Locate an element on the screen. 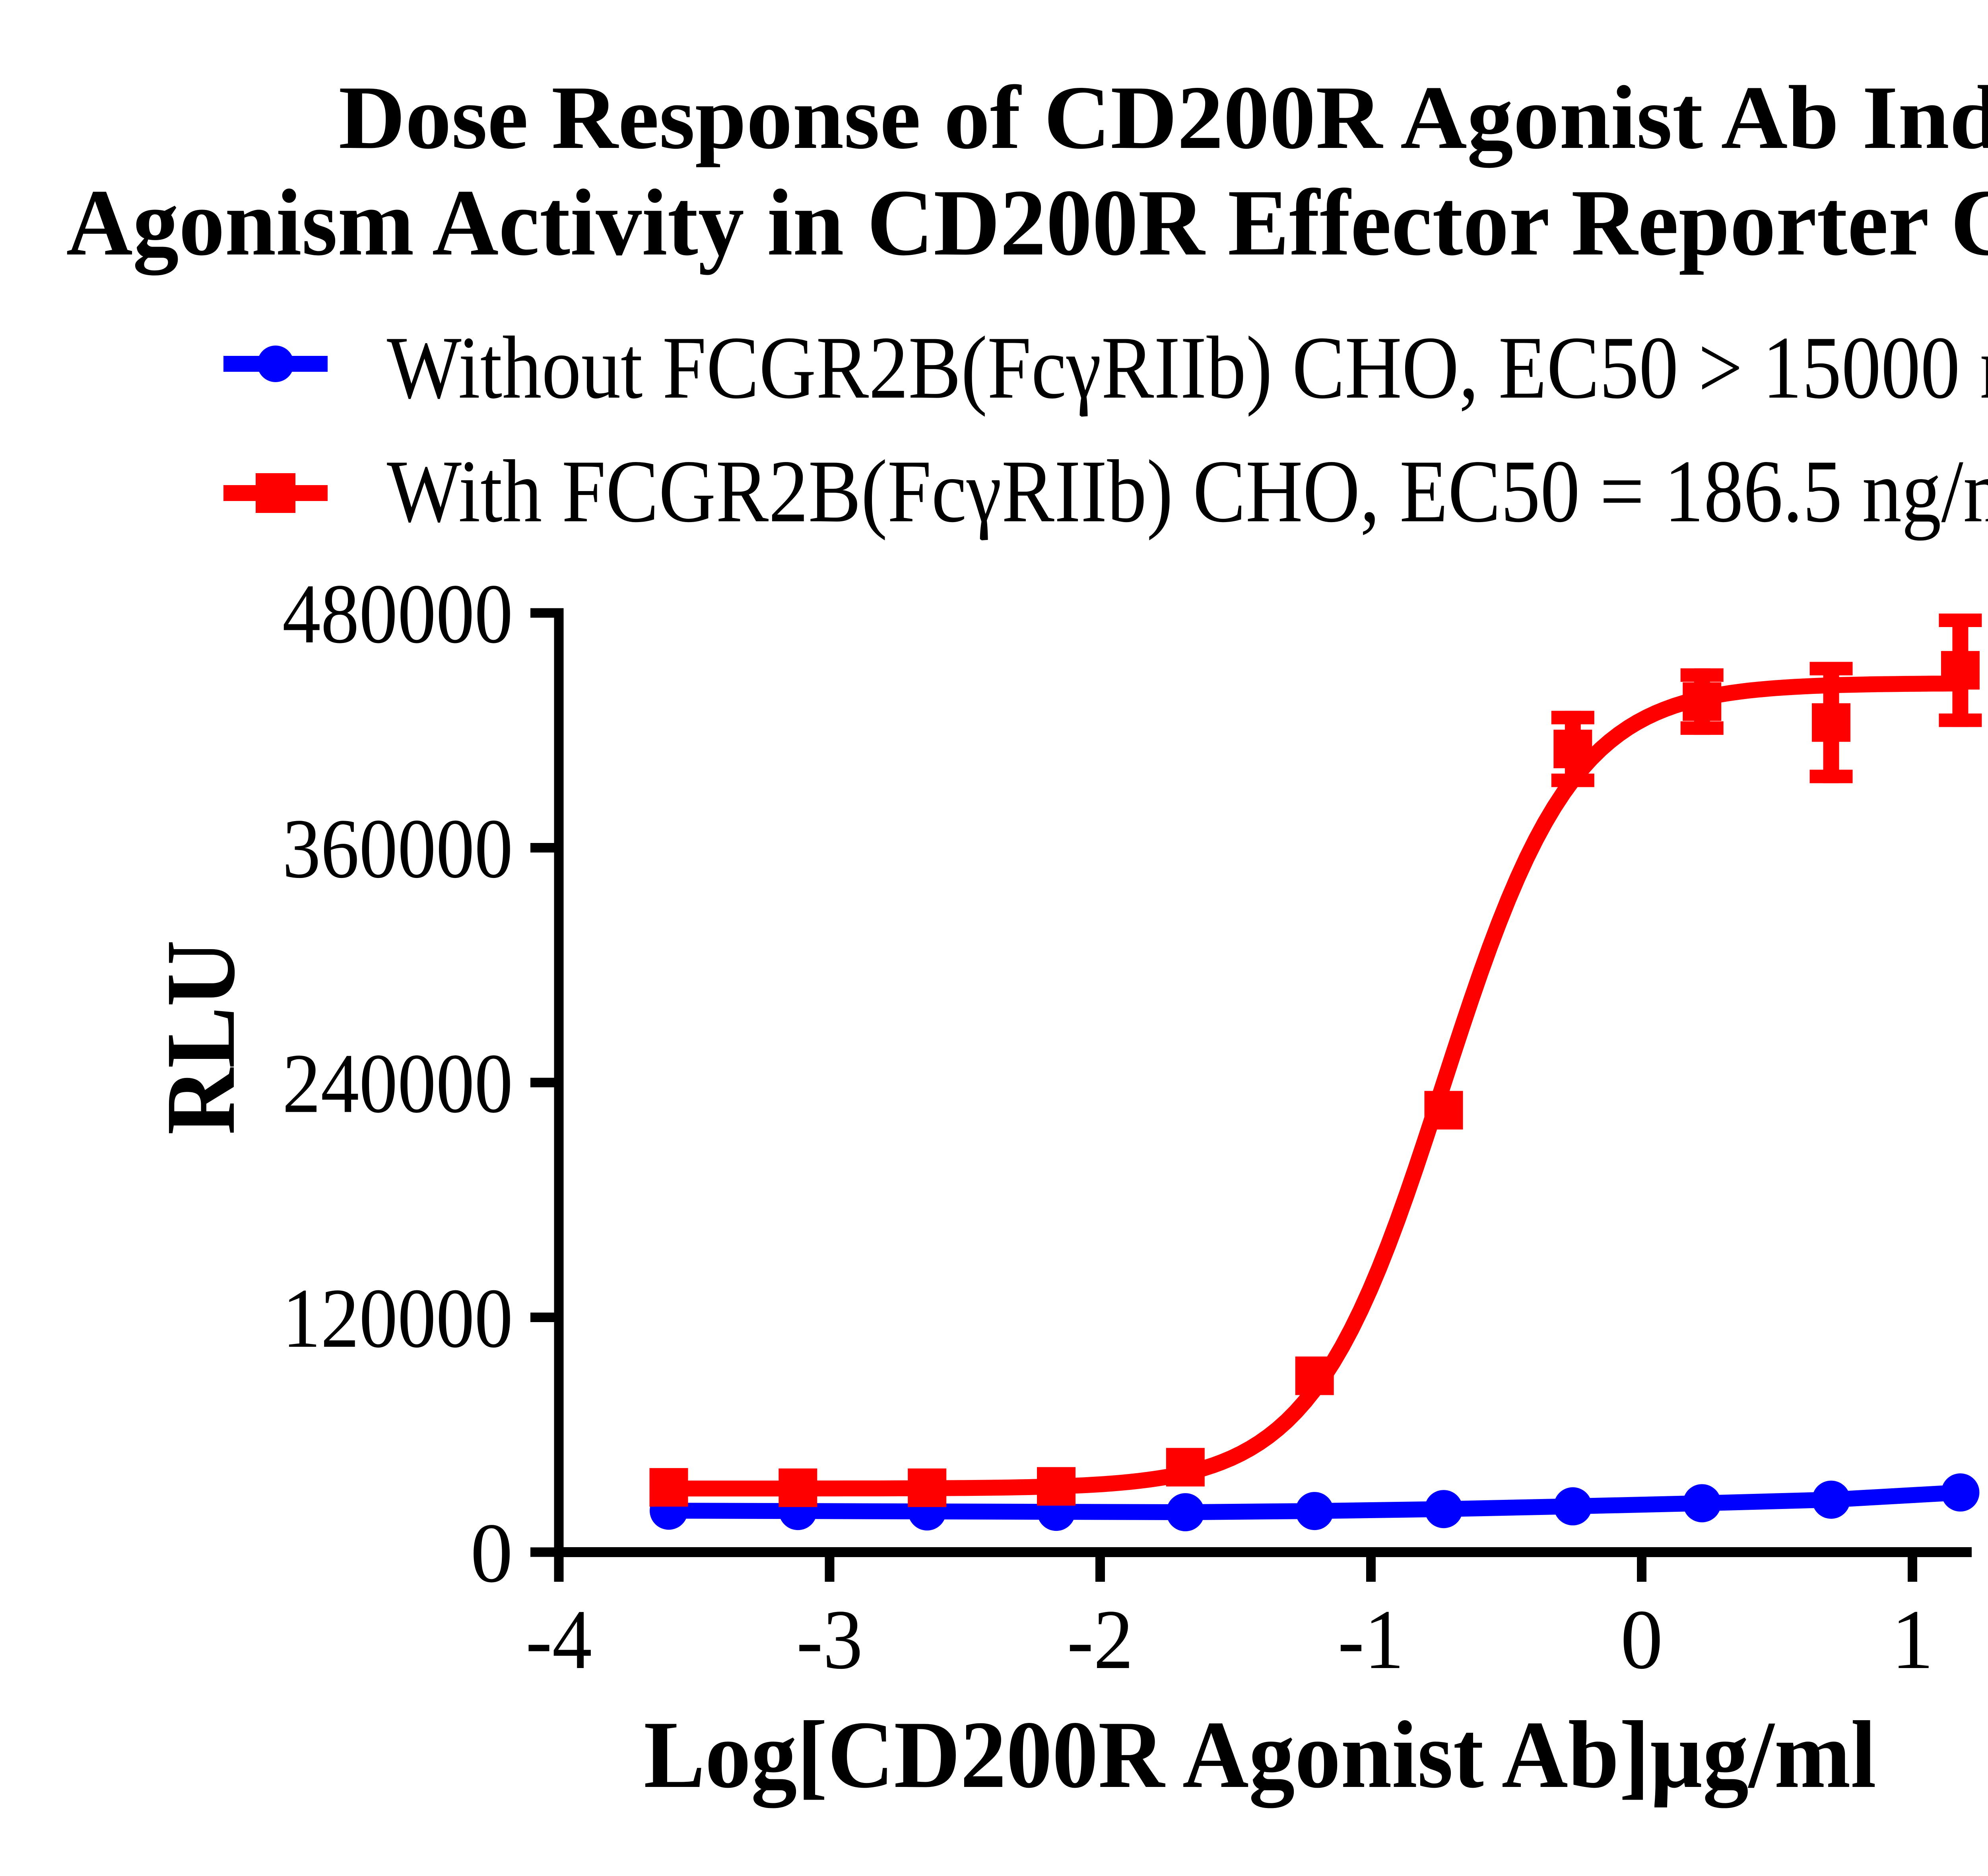 The image size is (1988, 1876). svg-text: Log[CD200R Agonist Ab]µg/ml is located at coordinates (1260, 1754).